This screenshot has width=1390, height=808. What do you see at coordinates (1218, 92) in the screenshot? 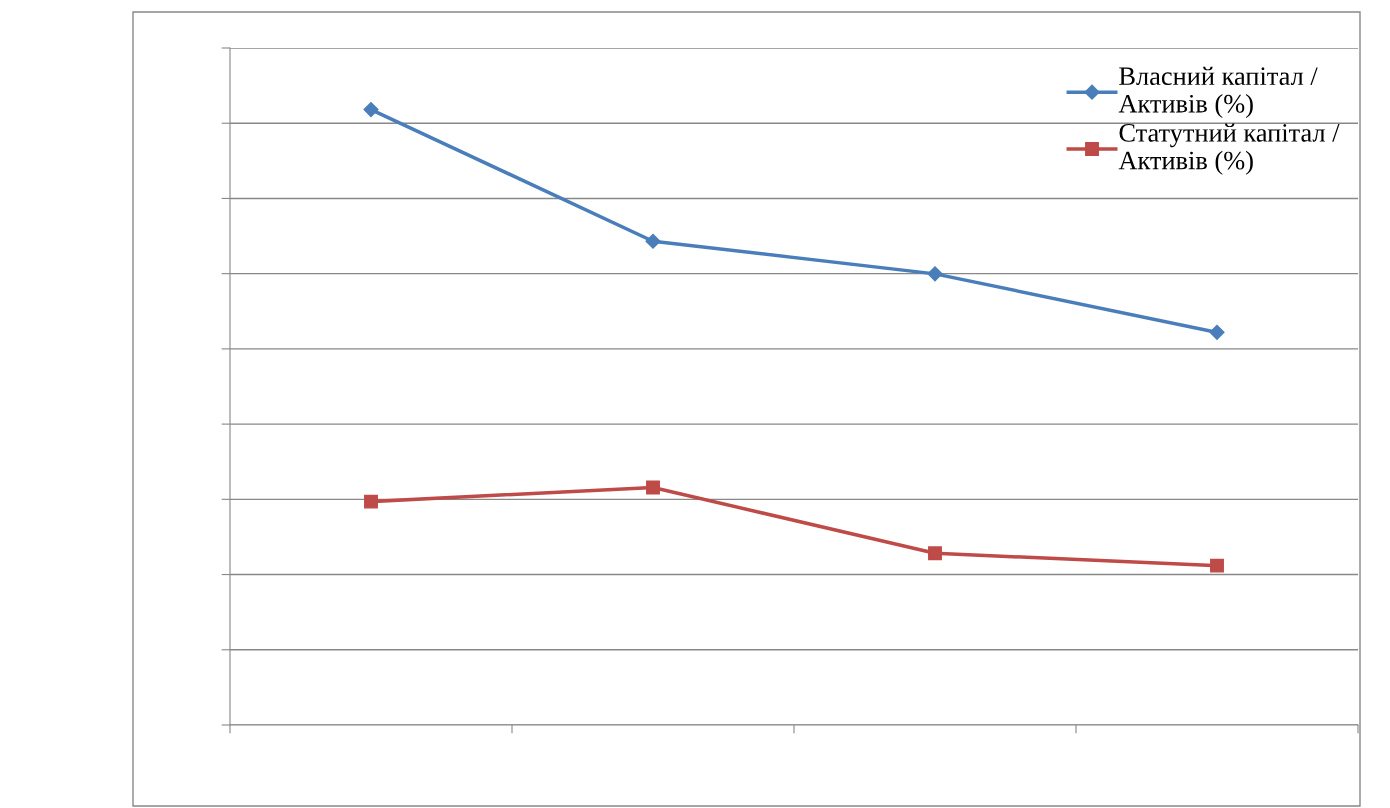
I see `legend-label: Власний капітал / Активів (%)` at bounding box center [1218, 92].